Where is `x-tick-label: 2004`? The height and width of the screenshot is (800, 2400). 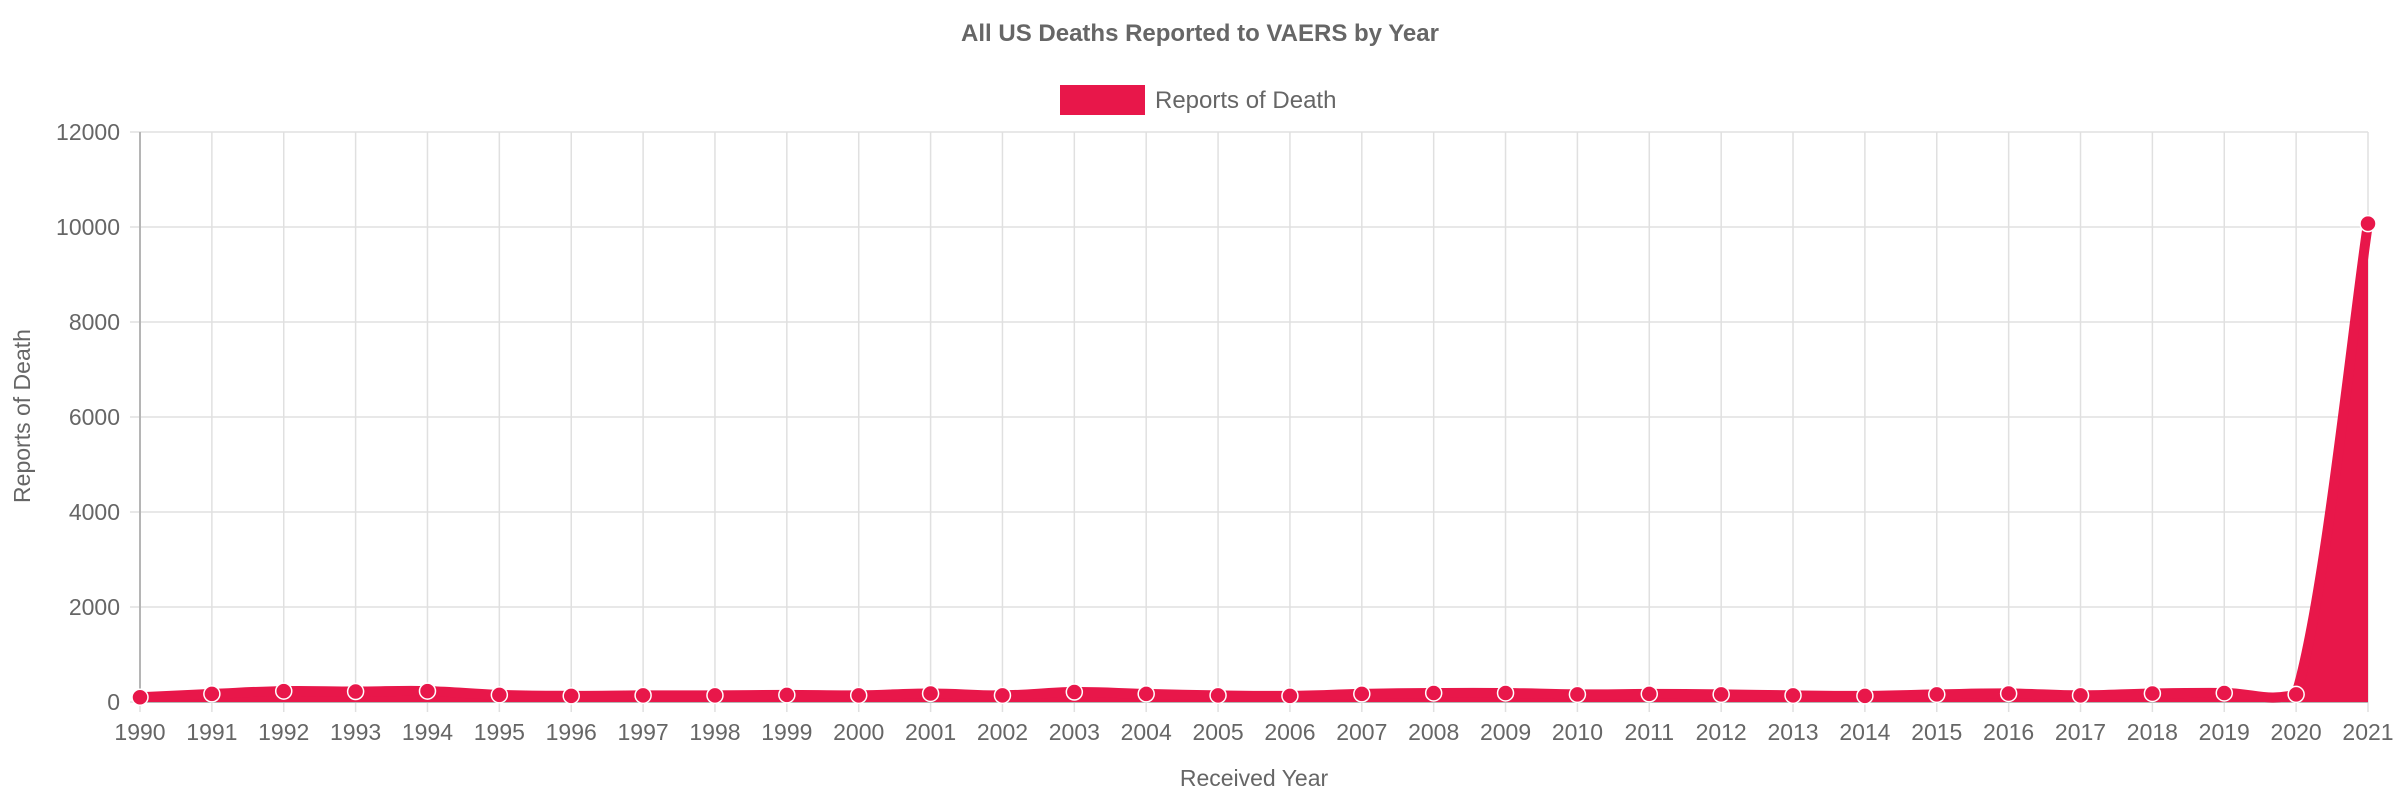
x-tick-label: 2004 is located at coordinates (1146, 732).